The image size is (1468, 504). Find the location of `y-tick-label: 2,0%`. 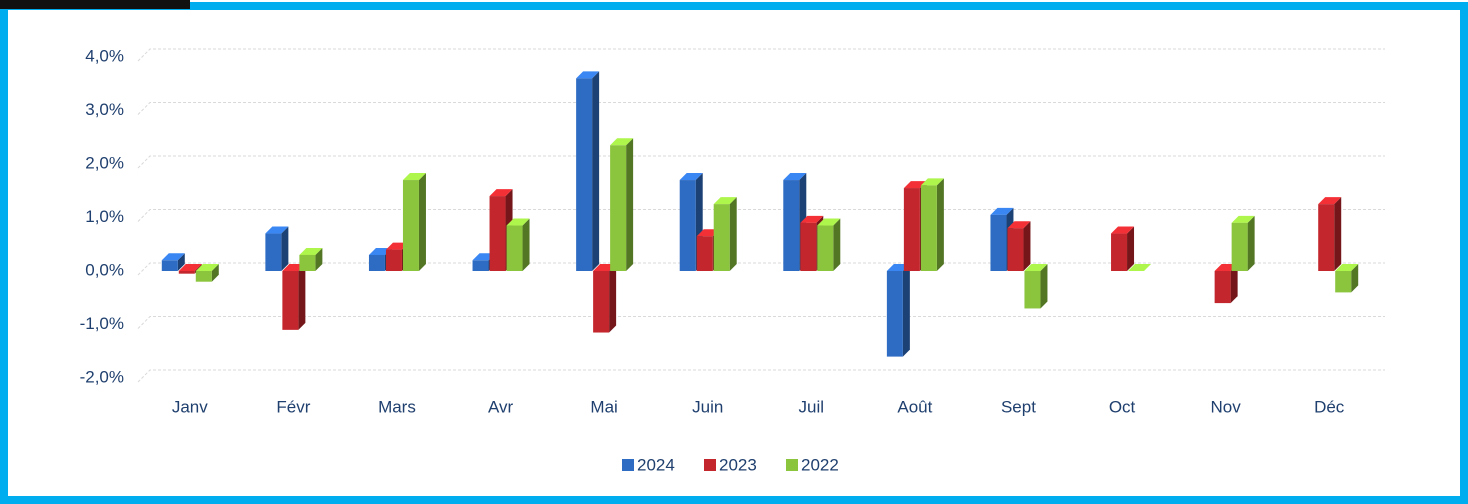

y-tick-label: 2,0% is located at coordinates (104, 162).